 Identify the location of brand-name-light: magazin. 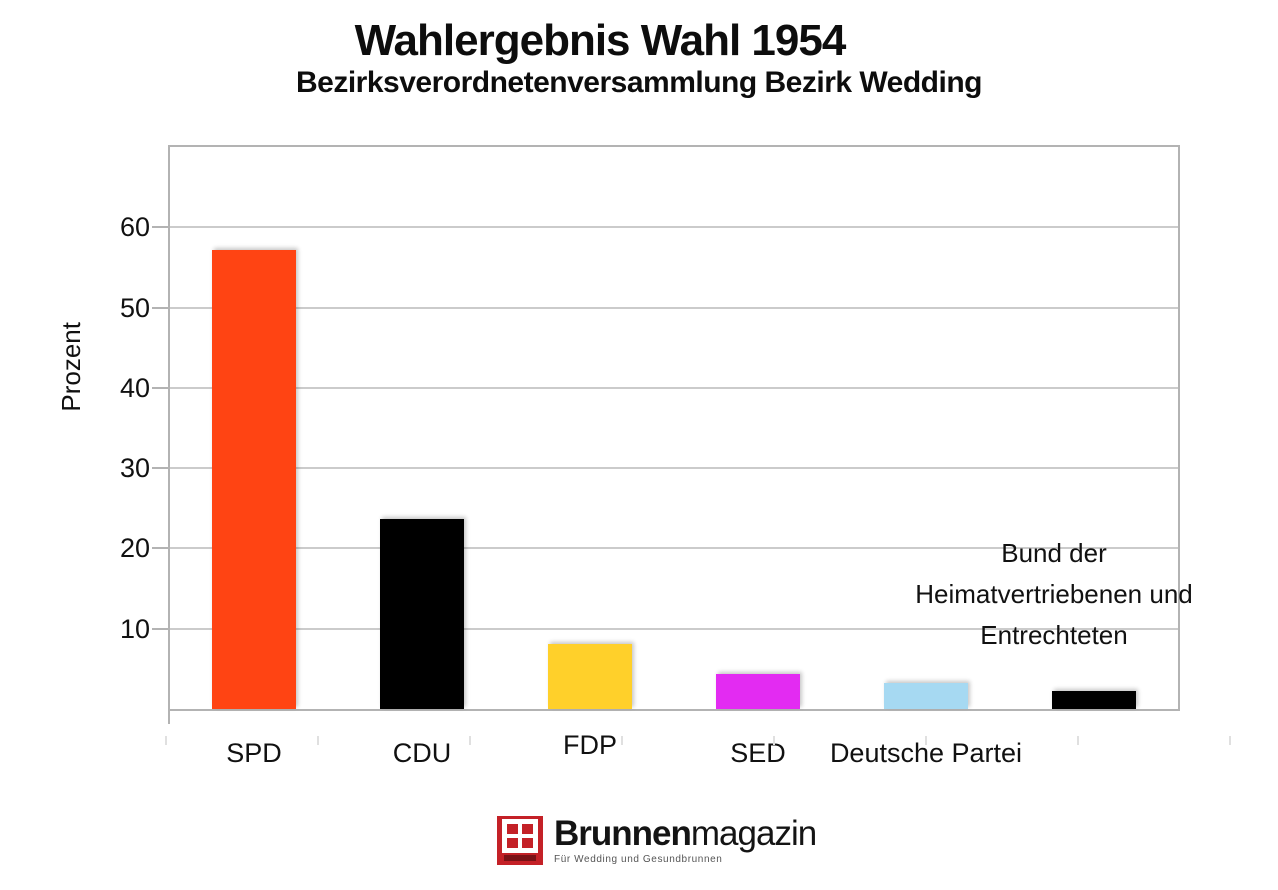
(753, 833).